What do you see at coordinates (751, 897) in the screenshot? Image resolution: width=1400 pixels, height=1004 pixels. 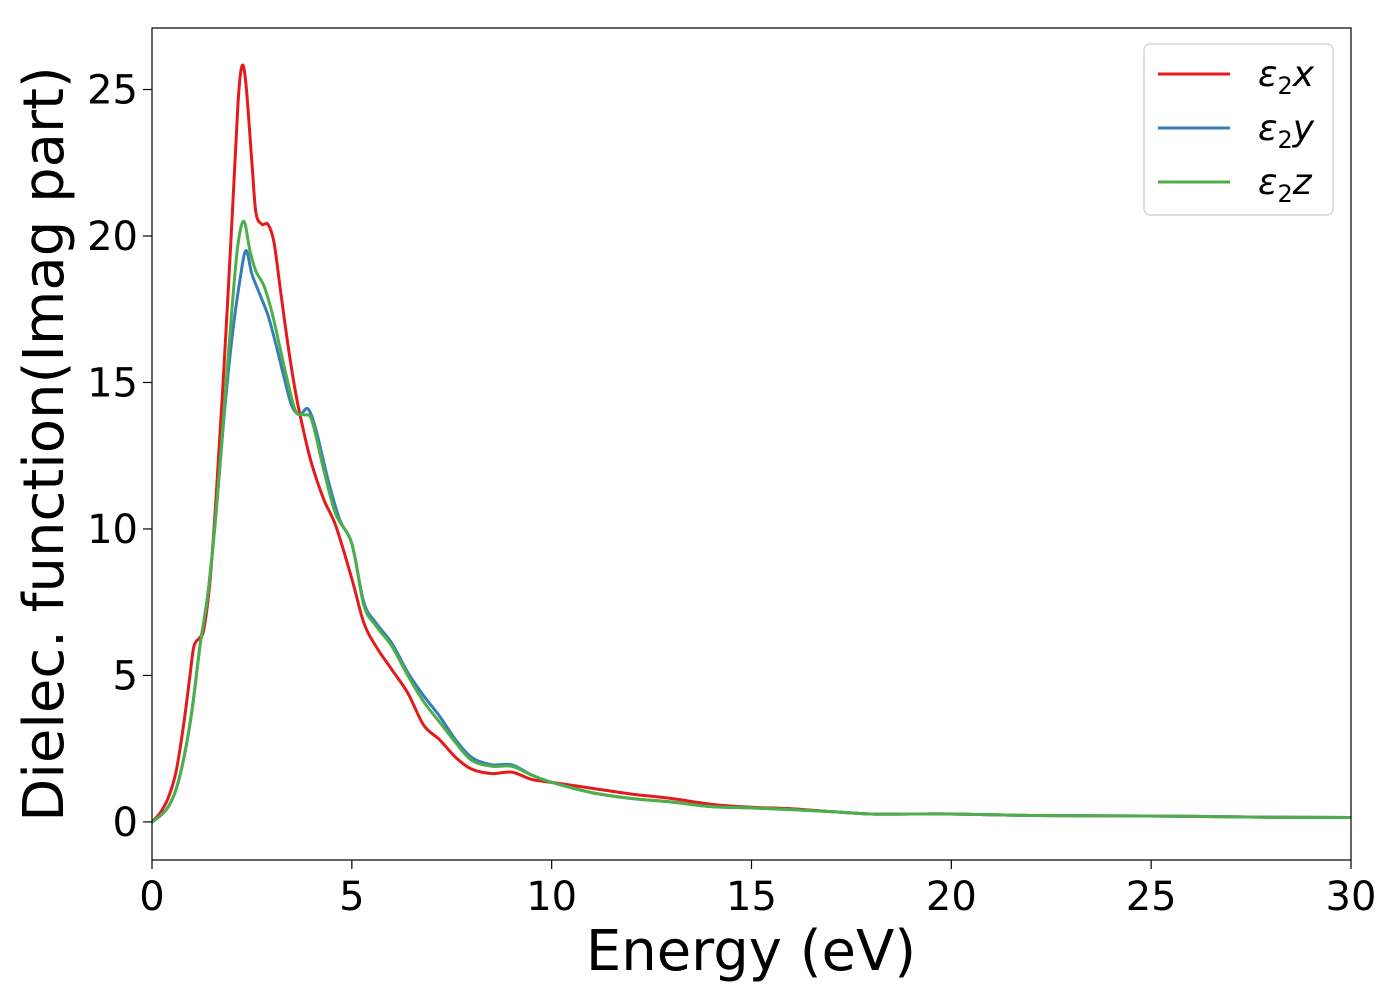 I see `x-tick-label: 15` at bounding box center [751, 897].